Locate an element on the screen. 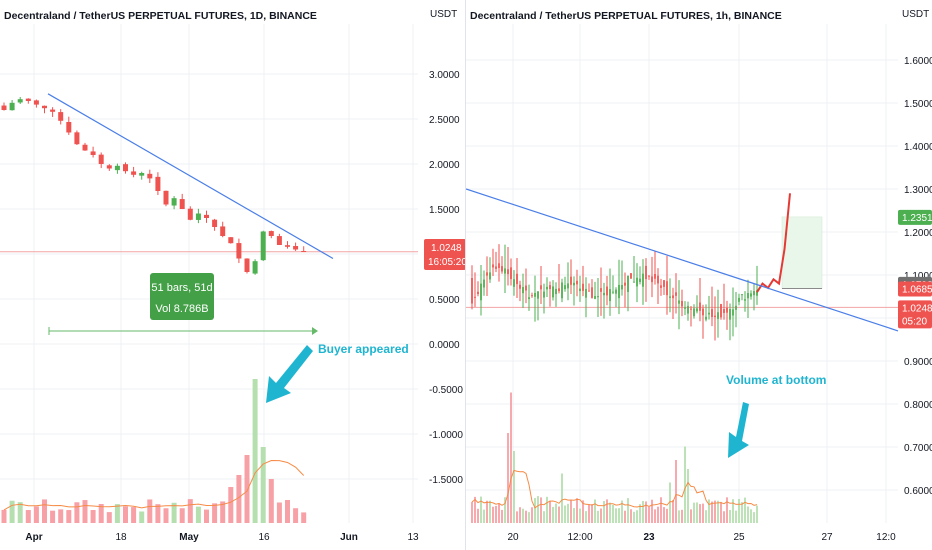 This screenshot has width=932, height=550. price-label-bg is located at coordinates (915, 314).